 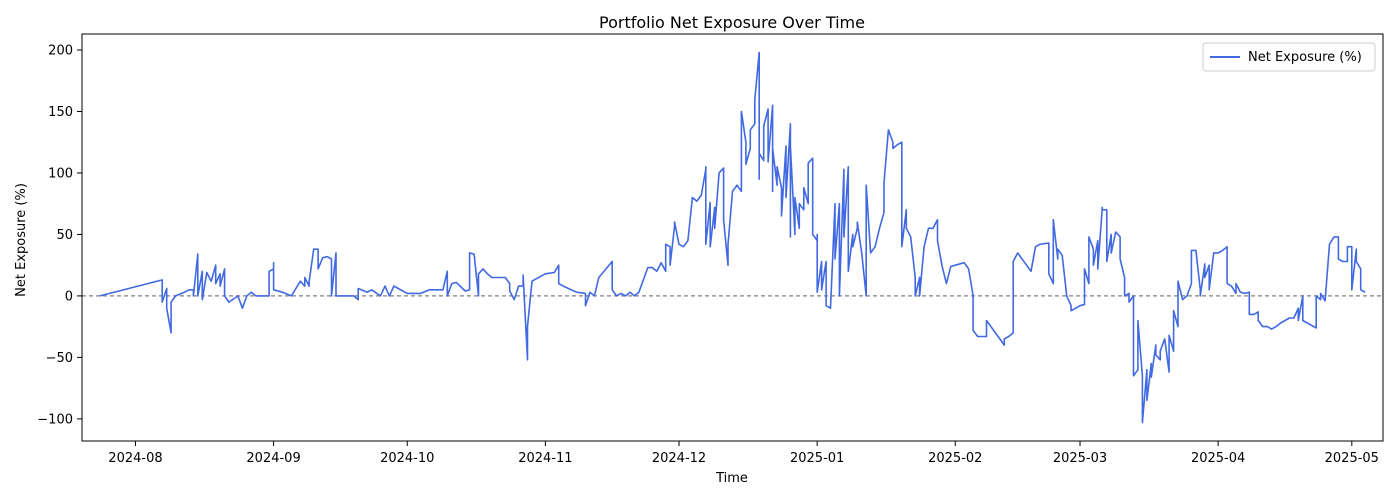 I want to click on x-tick-label: 2024-10, so click(x=407, y=458).